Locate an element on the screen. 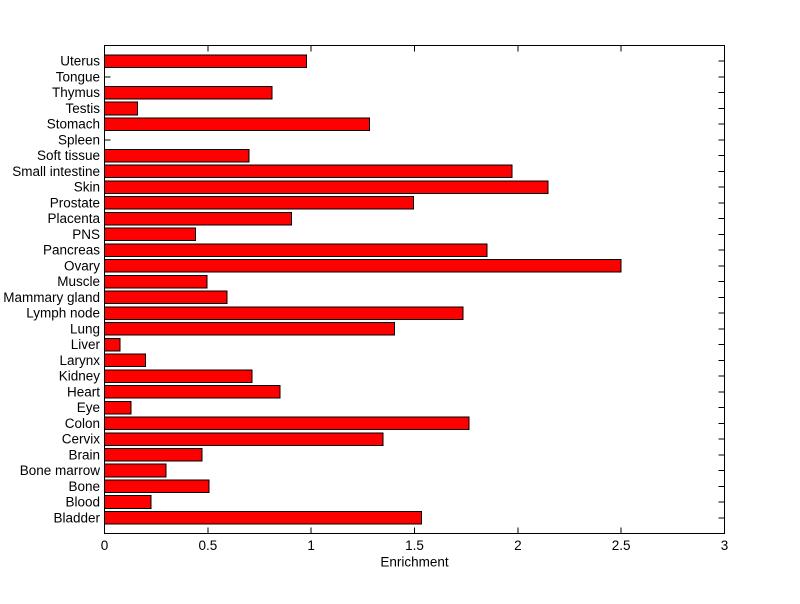 This screenshot has height=604, width=800. svg-text: Soft tissue is located at coordinates (68, 155).